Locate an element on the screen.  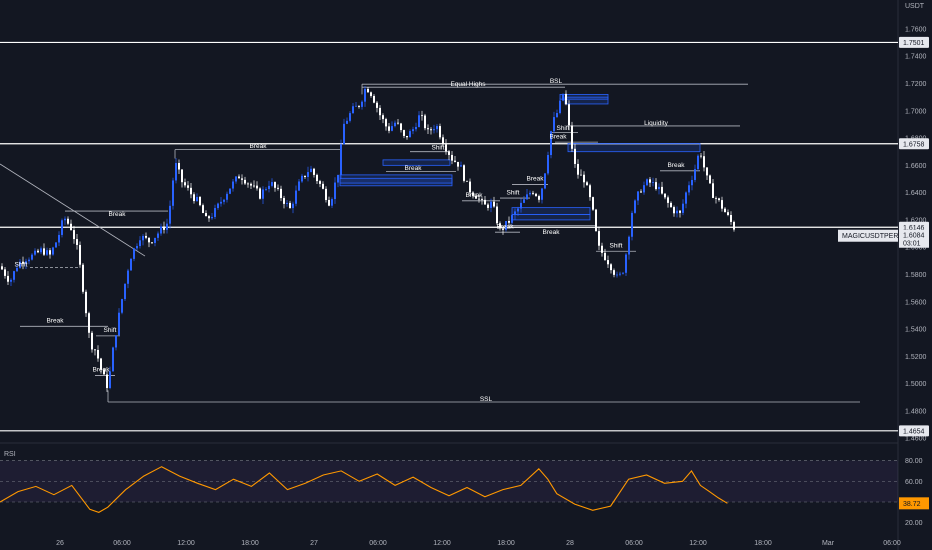
order-blocks is located at coordinates (520, 157).